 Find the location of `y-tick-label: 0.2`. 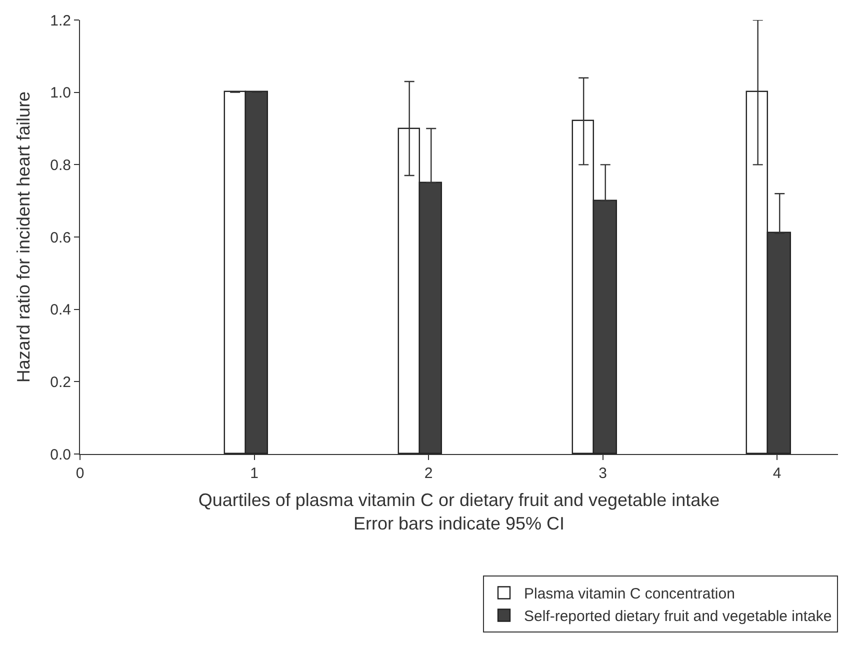

y-tick-label: 0.2 is located at coordinates (60, 382).